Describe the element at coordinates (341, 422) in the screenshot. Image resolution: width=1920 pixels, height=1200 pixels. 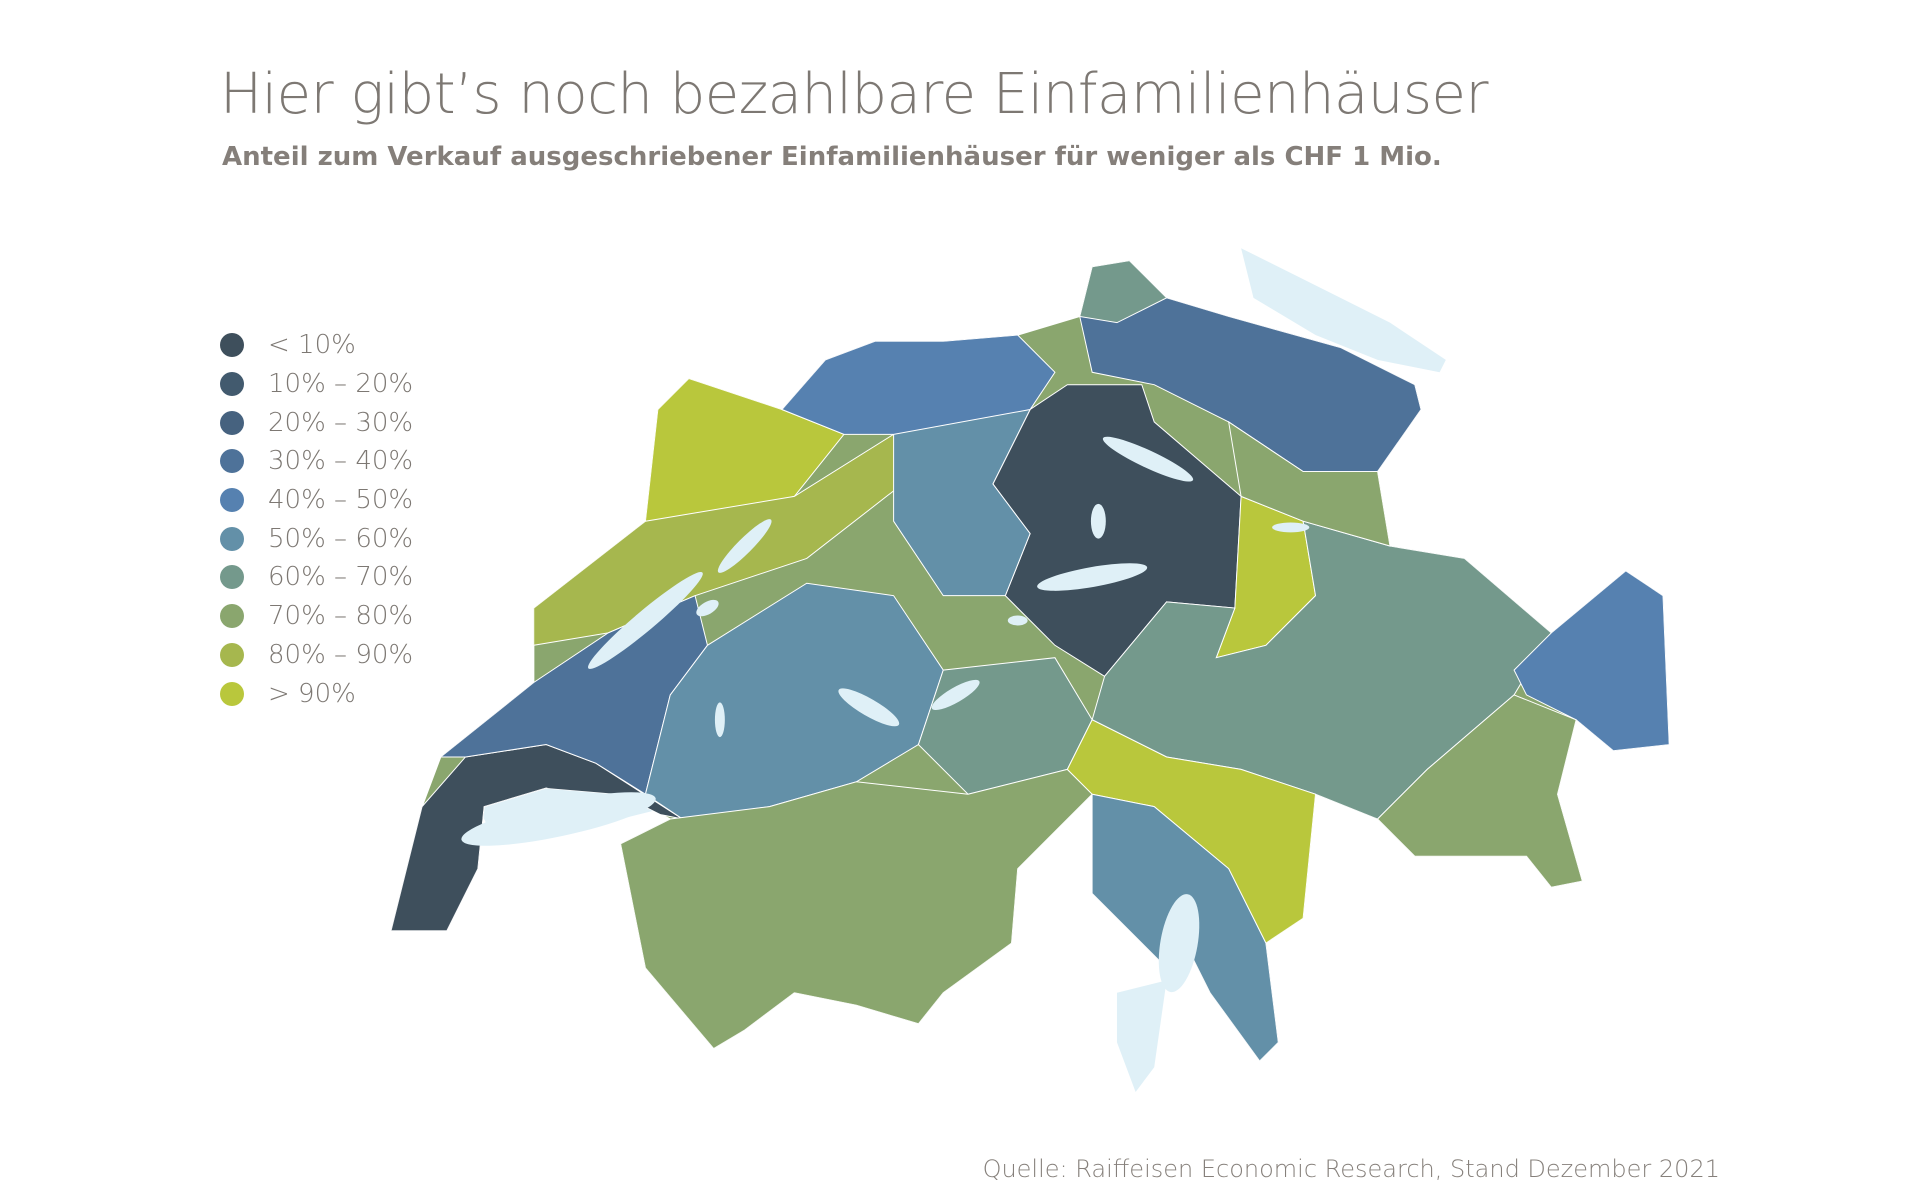
I see `legend-label: 20% – 30%` at that location.